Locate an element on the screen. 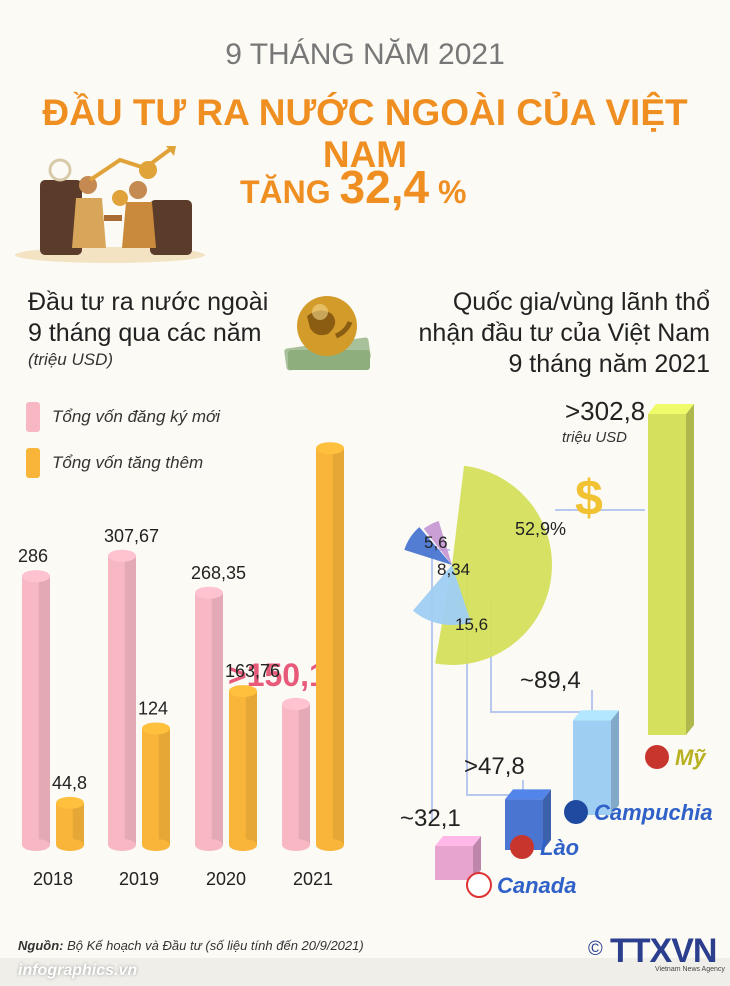 The height and width of the screenshot is (986, 730). bar-value-label: 124 is located at coordinates (153, 708).